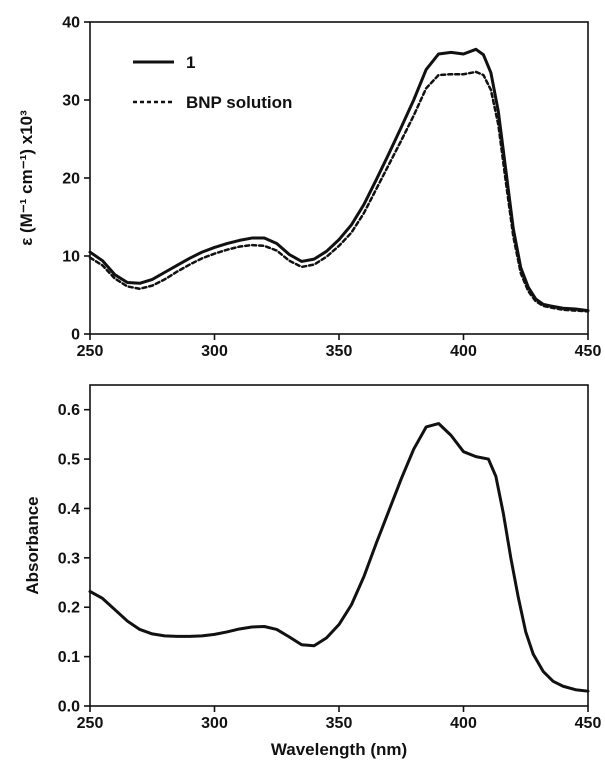 The width and height of the screenshot is (605, 768). Describe the element at coordinates (69, 460) in the screenshot. I see `y-tick-label: 0.5` at that location.